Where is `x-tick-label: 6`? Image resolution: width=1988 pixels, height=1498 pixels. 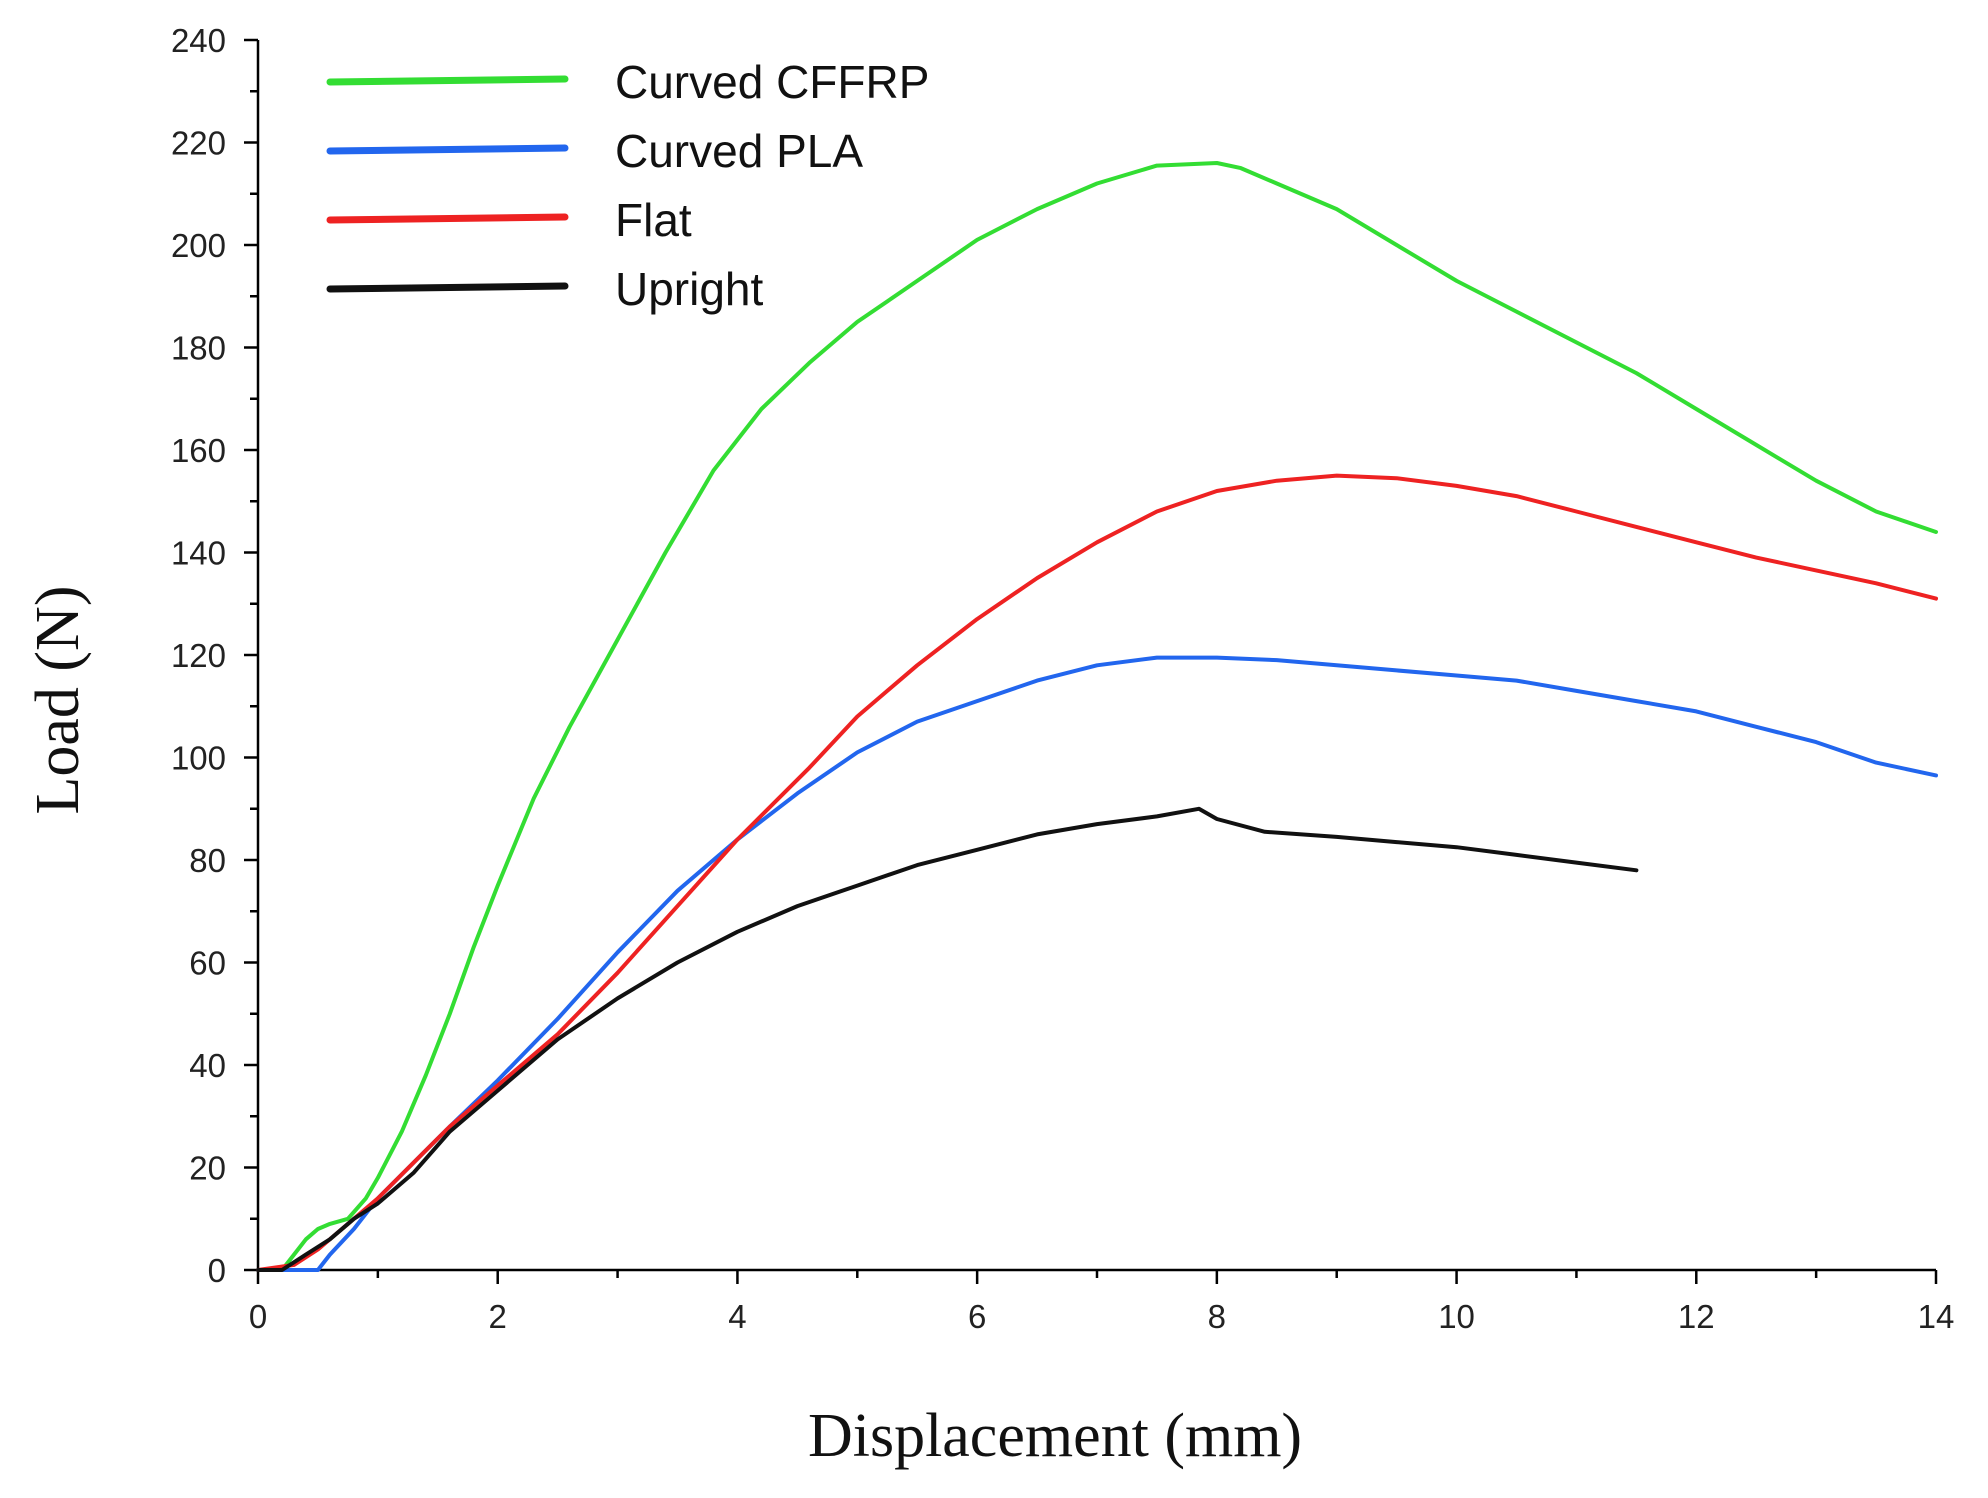
x-tick-label: 6 is located at coordinates (977, 1316).